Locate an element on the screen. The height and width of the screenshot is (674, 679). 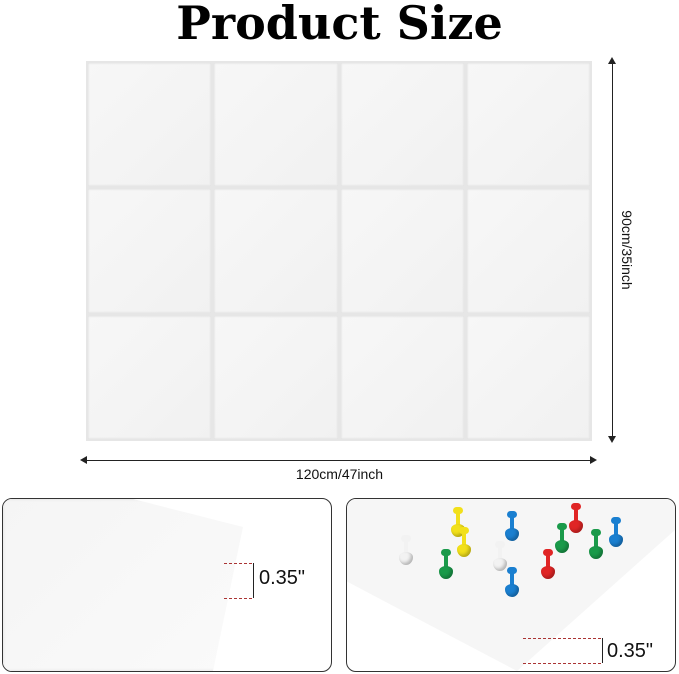
thickness-closeup-panel: 0.35" is located at coordinates (167, 585).